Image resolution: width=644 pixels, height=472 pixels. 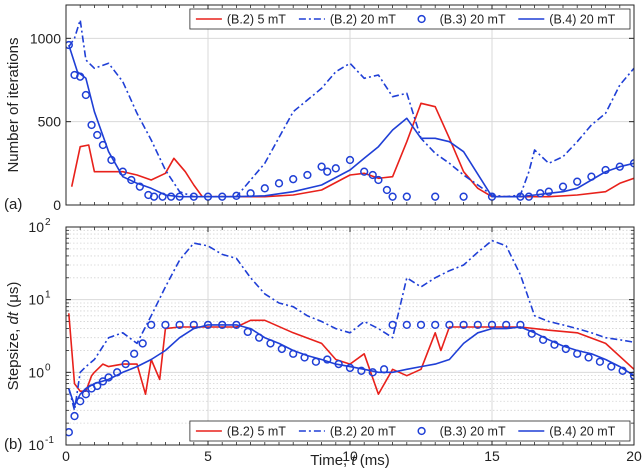 What do you see at coordinates (350, 456) in the screenshot?
I see `x-tick-label: 10` at bounding box center [350, 456].